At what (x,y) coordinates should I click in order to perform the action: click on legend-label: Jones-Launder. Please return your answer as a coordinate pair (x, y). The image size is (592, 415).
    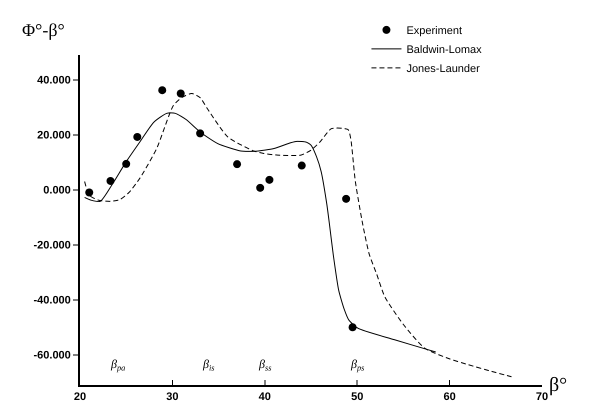
    Looking at the image, I should click on (443, 69).